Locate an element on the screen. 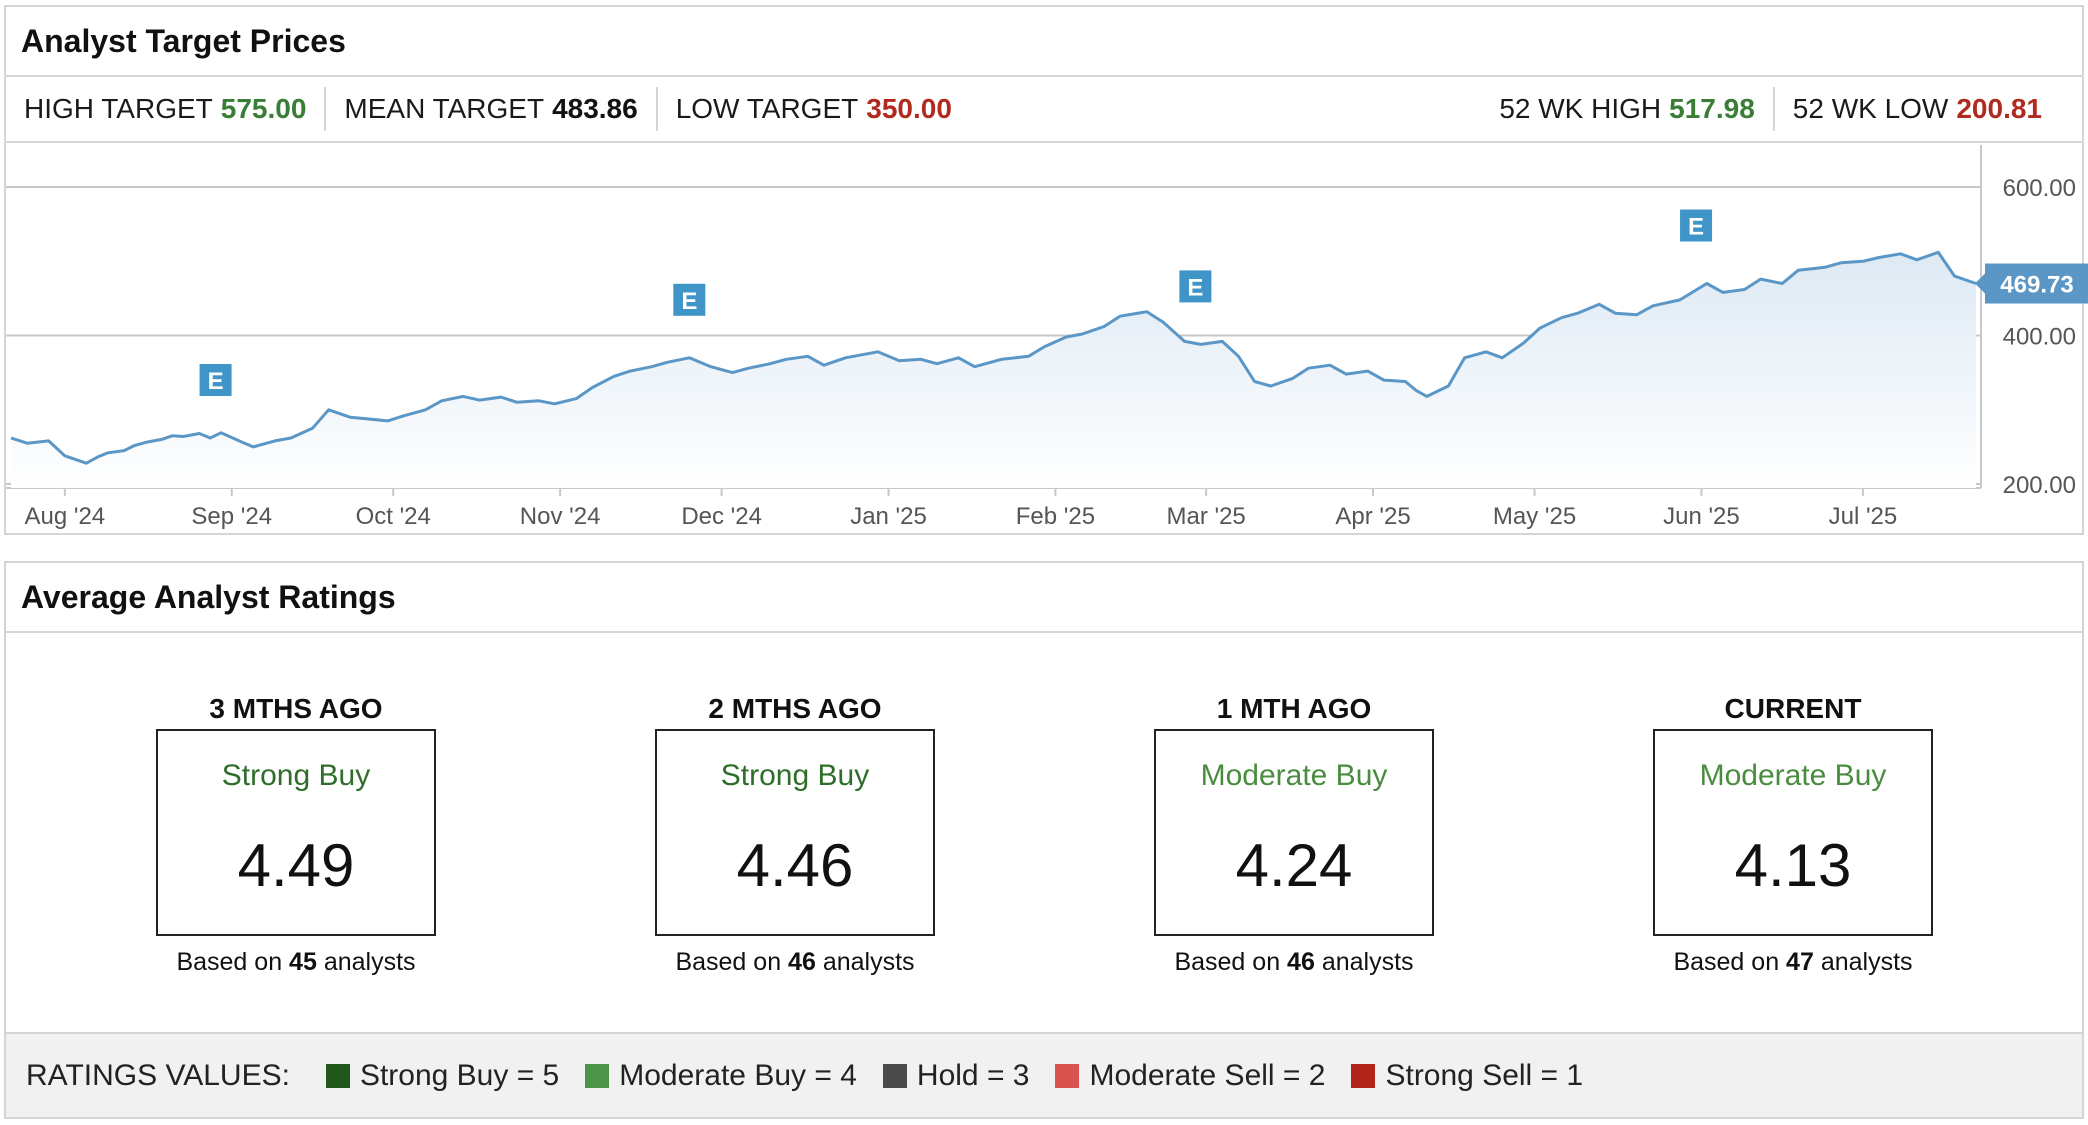 The width and height of the screenshot is (2088, 1125). x-tick-label: Oct '24 is located at coordinates (393, 516).